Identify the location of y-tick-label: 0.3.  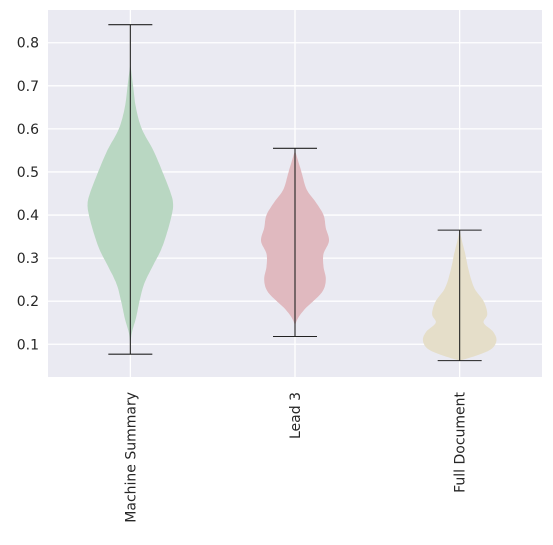
(28, 259).